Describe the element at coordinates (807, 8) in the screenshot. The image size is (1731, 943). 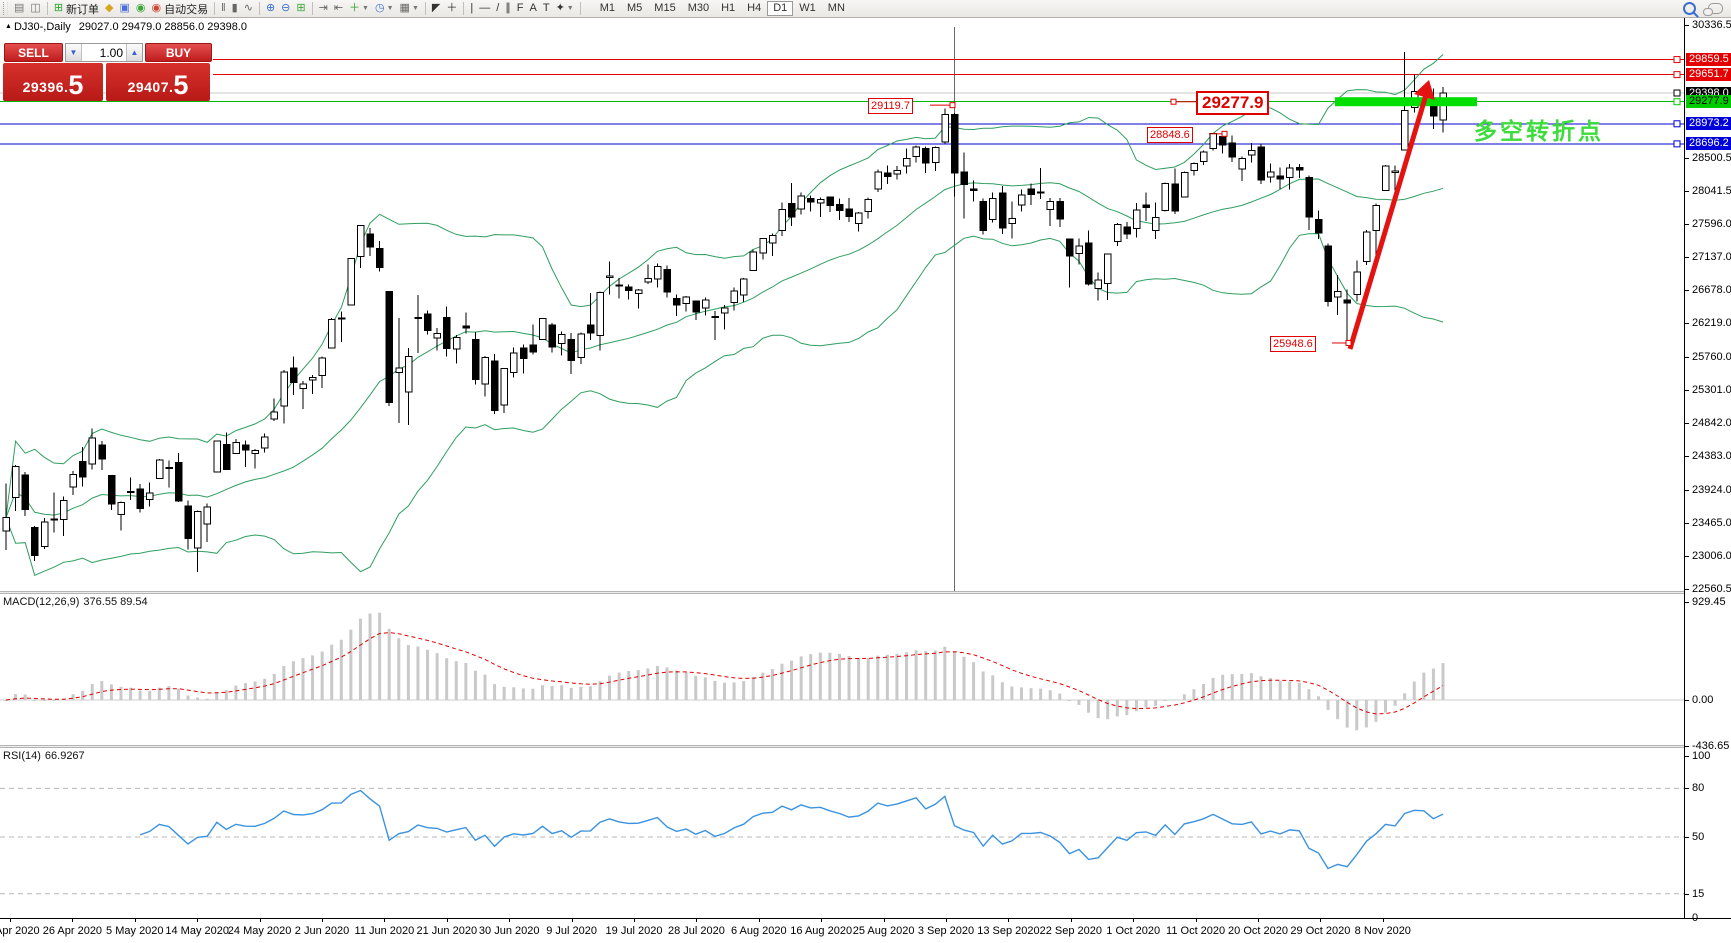
I see `timeframe-button-w1: W1` at that location.